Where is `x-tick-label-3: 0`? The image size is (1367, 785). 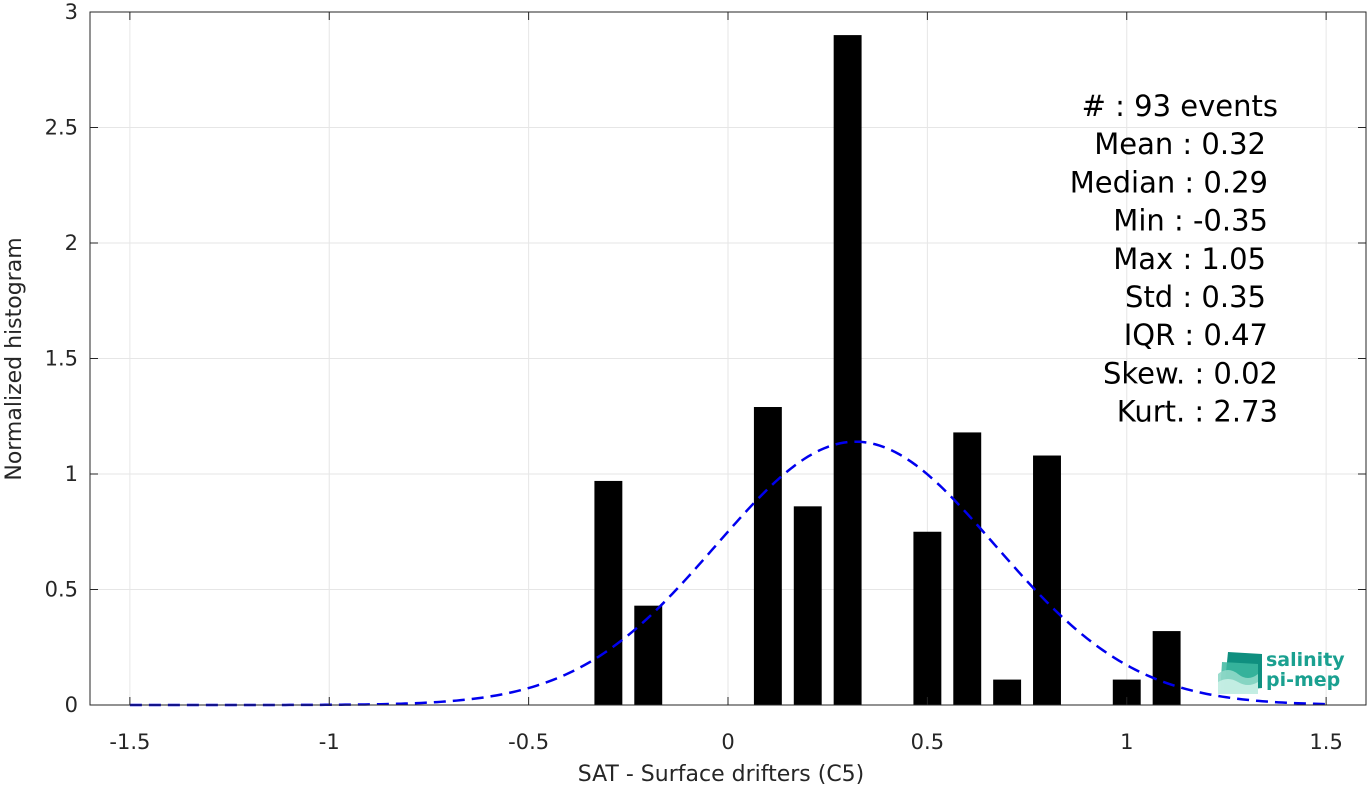 x-tick-label-3: 0 is located at coordinates (727, 742).